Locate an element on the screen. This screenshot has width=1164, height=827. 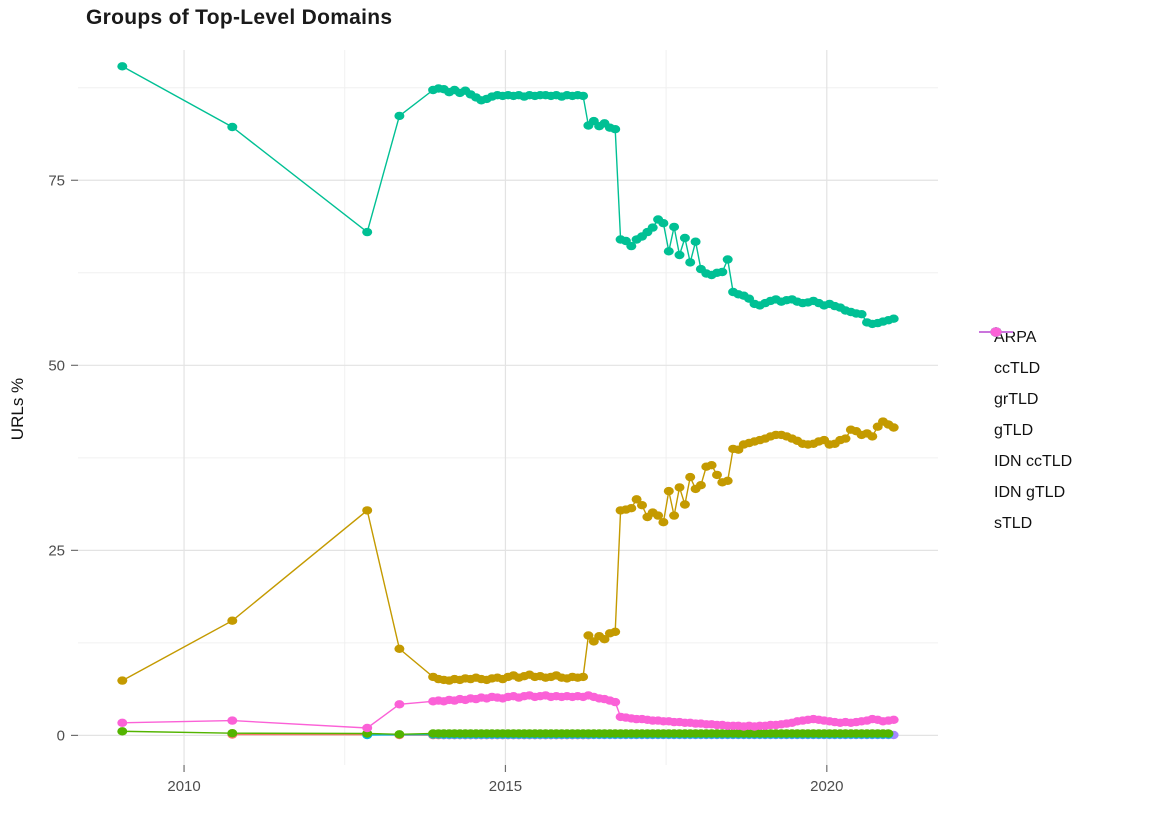
series-grtld is located at coordinates (505, 733).